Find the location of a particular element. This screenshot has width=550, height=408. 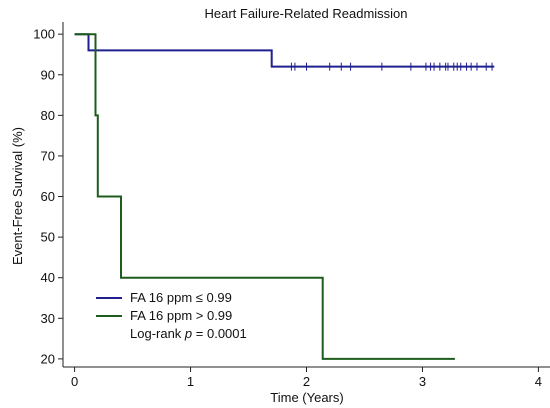

log-rank-annotation: Log-rank p = 0.0001 is located at coordinates (188, 333).